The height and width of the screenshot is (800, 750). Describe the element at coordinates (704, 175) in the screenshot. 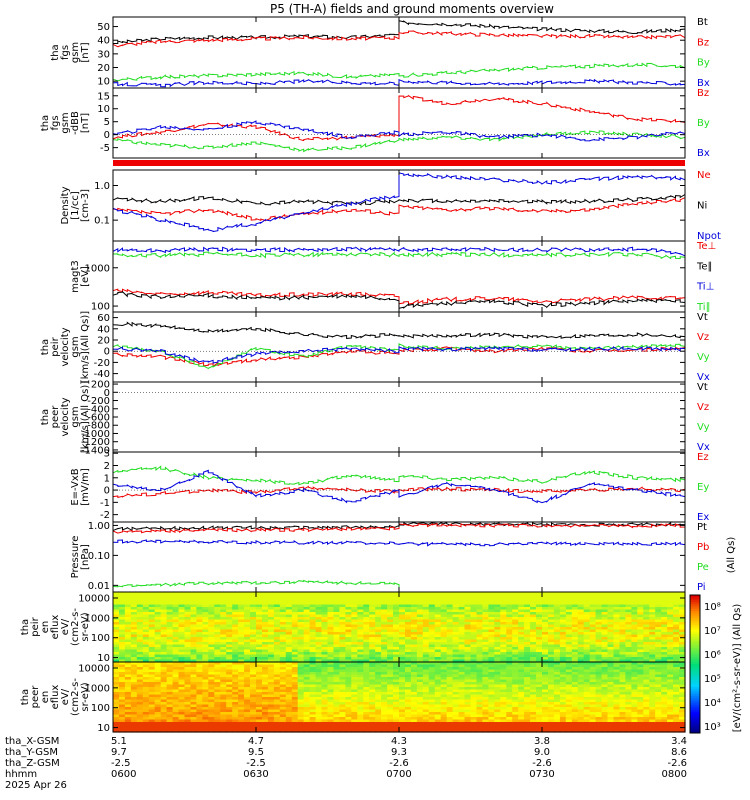

I see `legend-entry: Ne` at that location.